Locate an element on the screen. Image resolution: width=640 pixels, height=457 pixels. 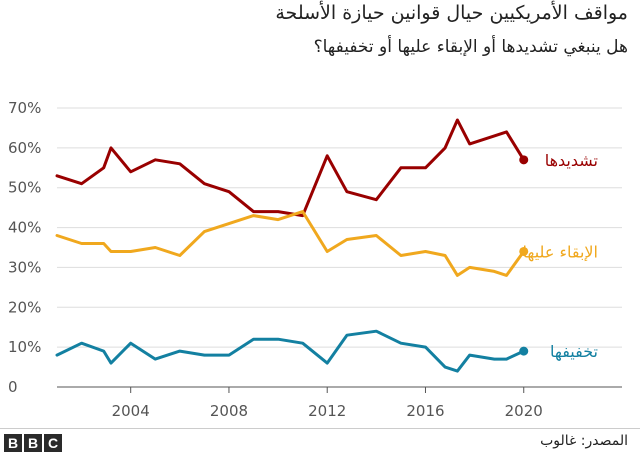
bbc-logo-letter-b1: B is located at coordinates (13, 443).